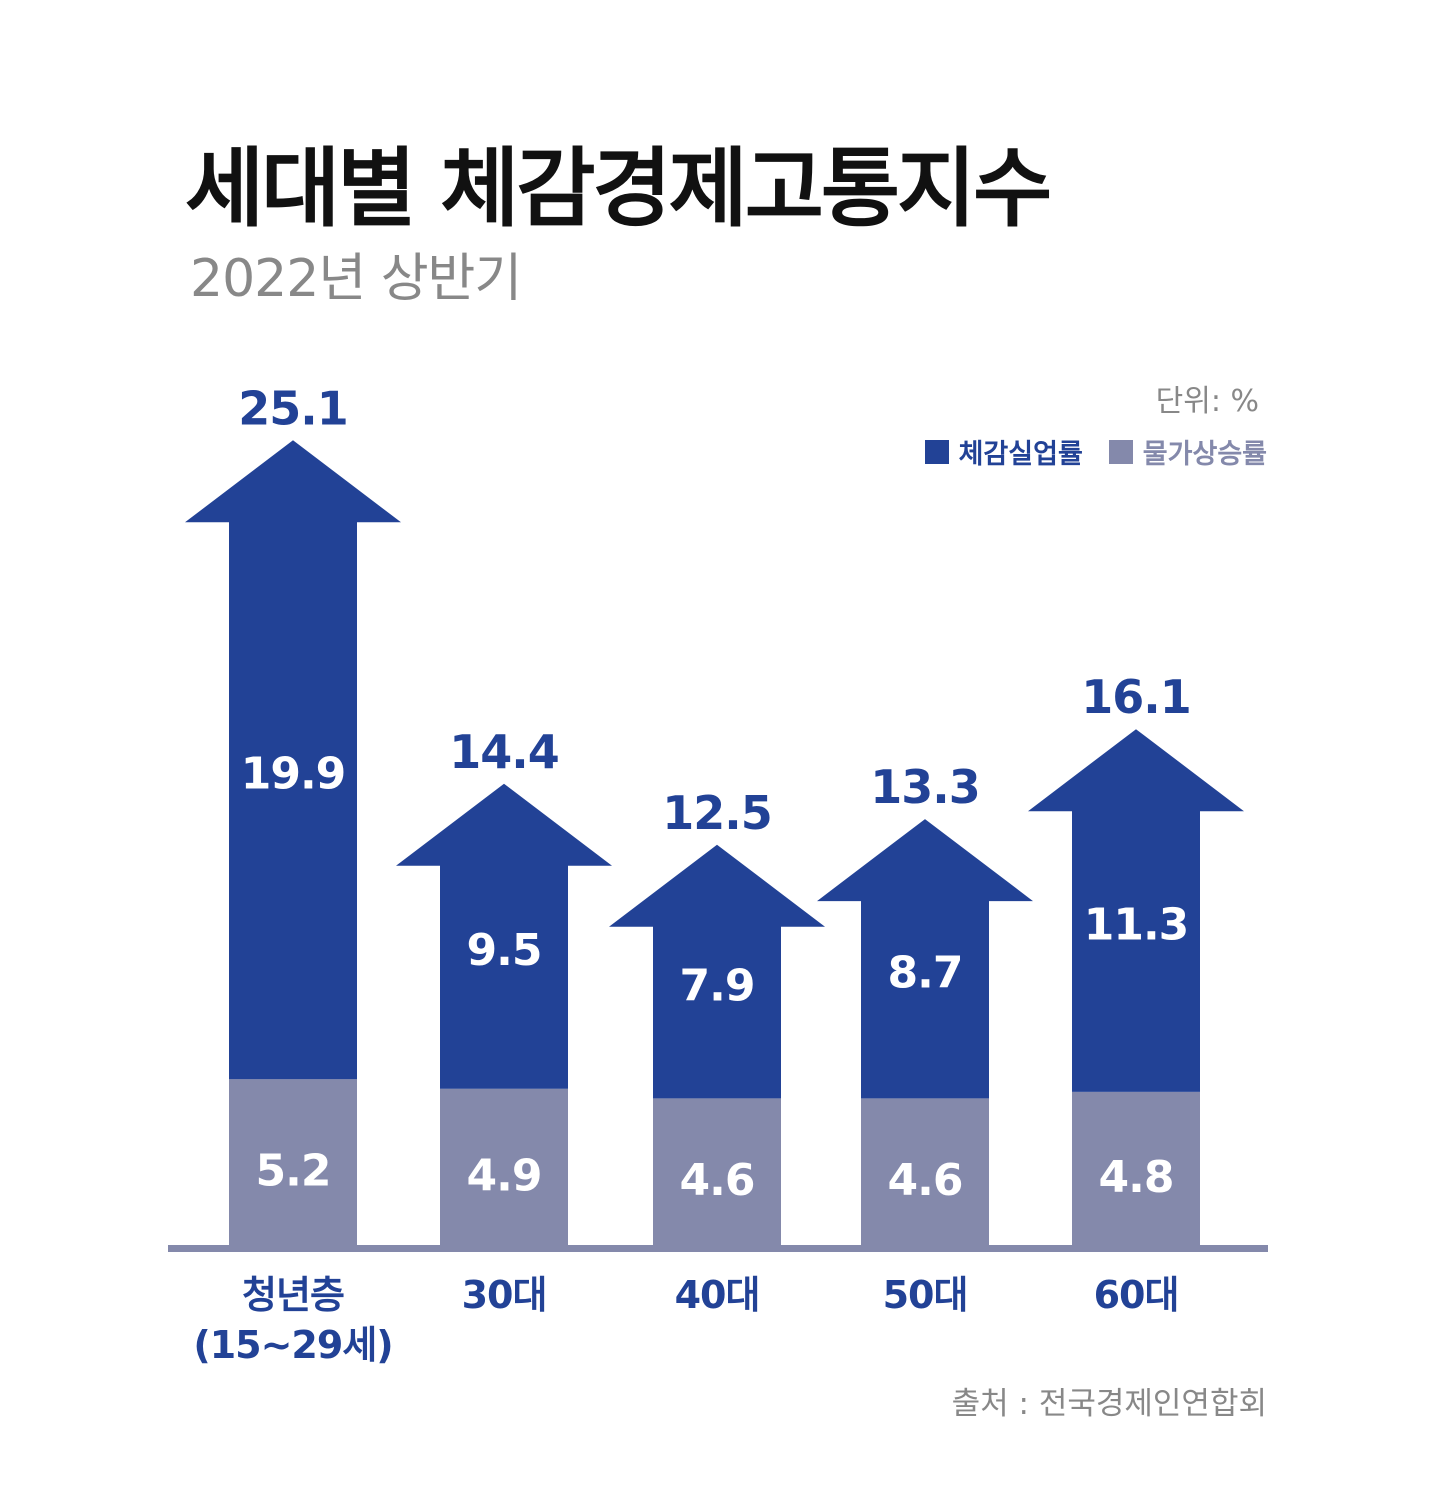  Describe the element at coordinates (1204, 454) in the screenshot. I see `legend-label: 물가상승률` at that location.